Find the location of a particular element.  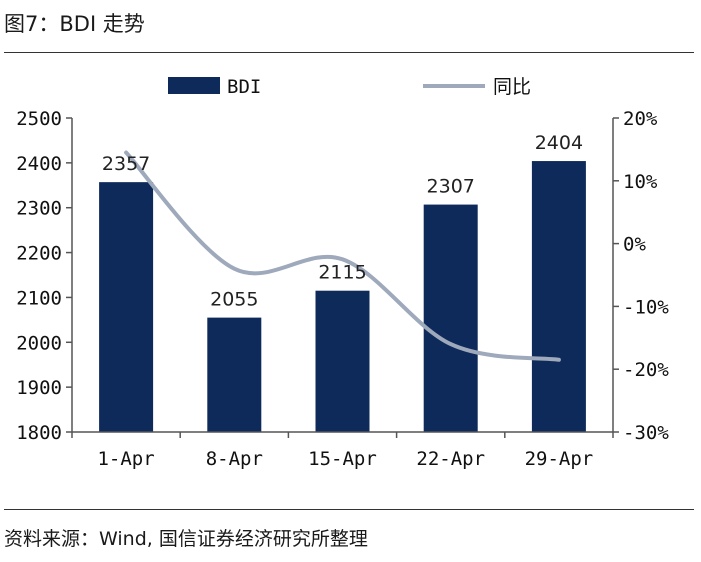

left-tick-label: 2200 is located at coordinates (39, 254).